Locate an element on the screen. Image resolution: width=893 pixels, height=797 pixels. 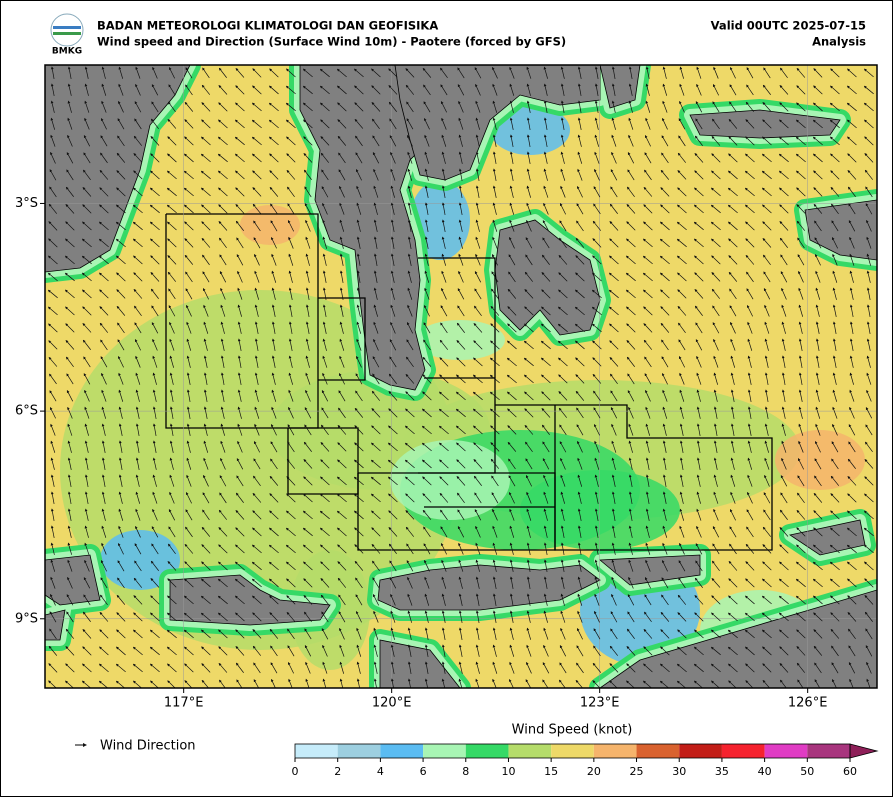
colorbar-segment is located at coordinates (444, 751).